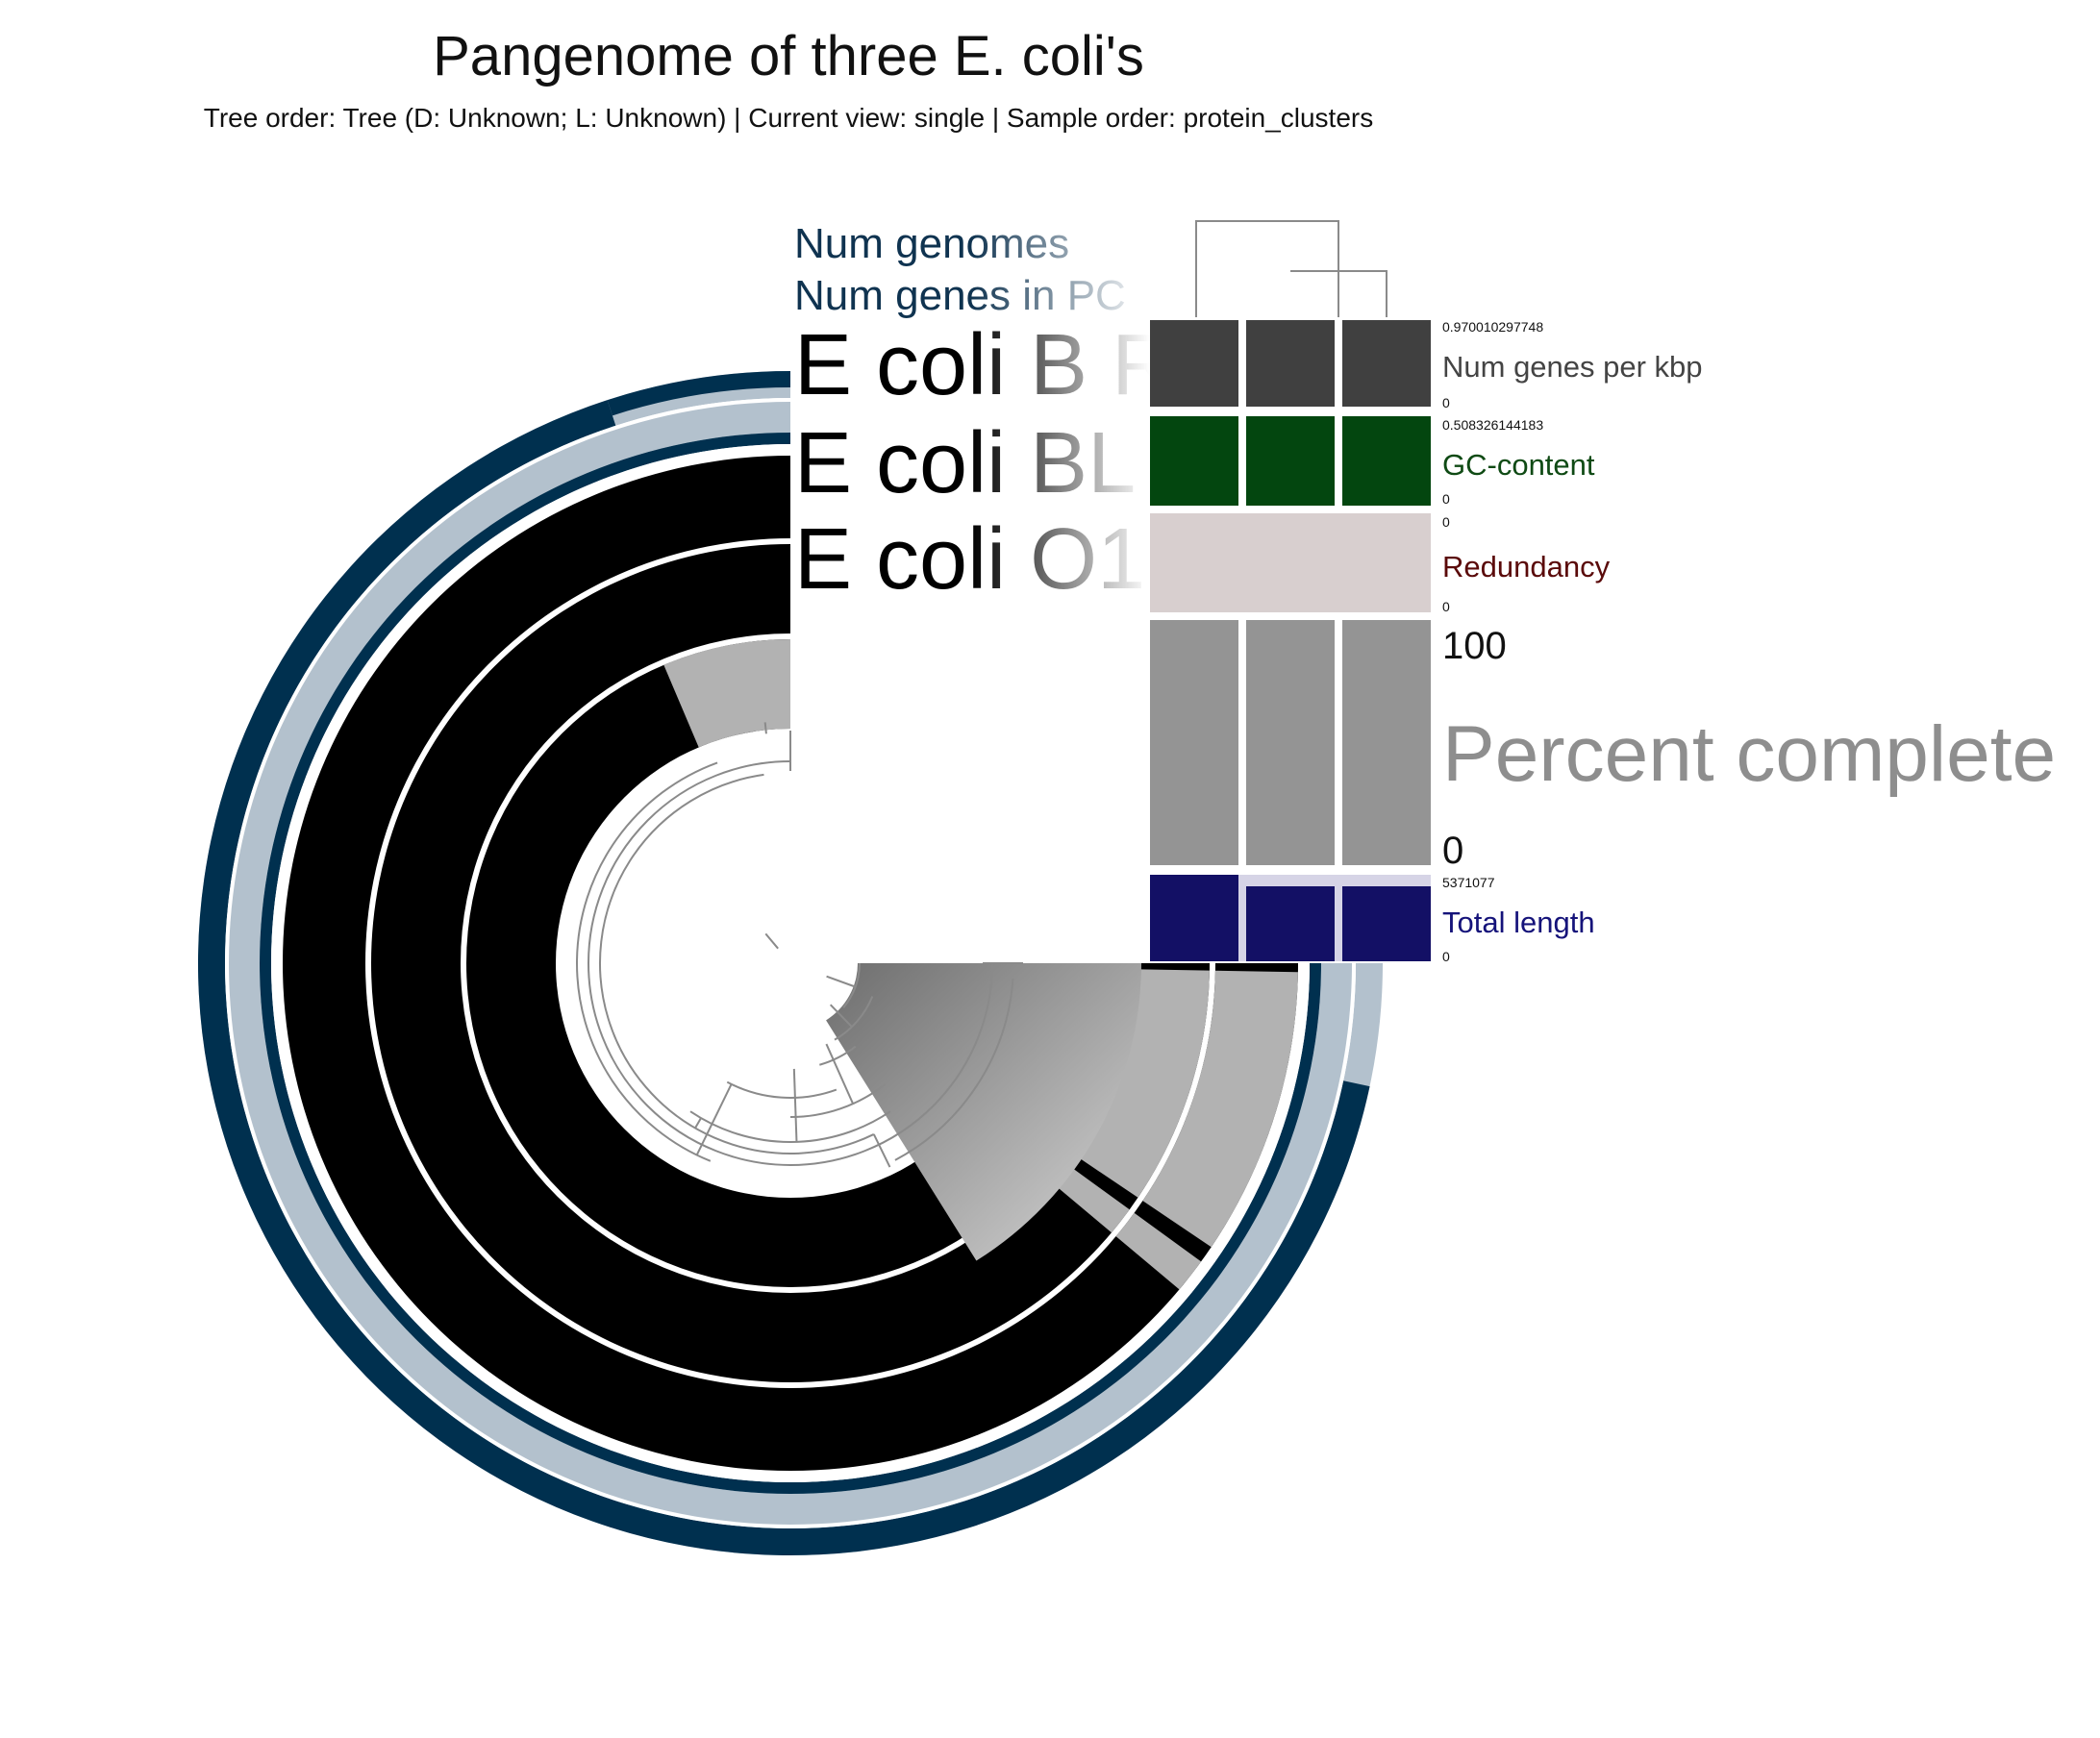 The width and height of the screenshot is (2100, 1738). I want to click on gc-max: 0.508326144183, so click(1492, 425).